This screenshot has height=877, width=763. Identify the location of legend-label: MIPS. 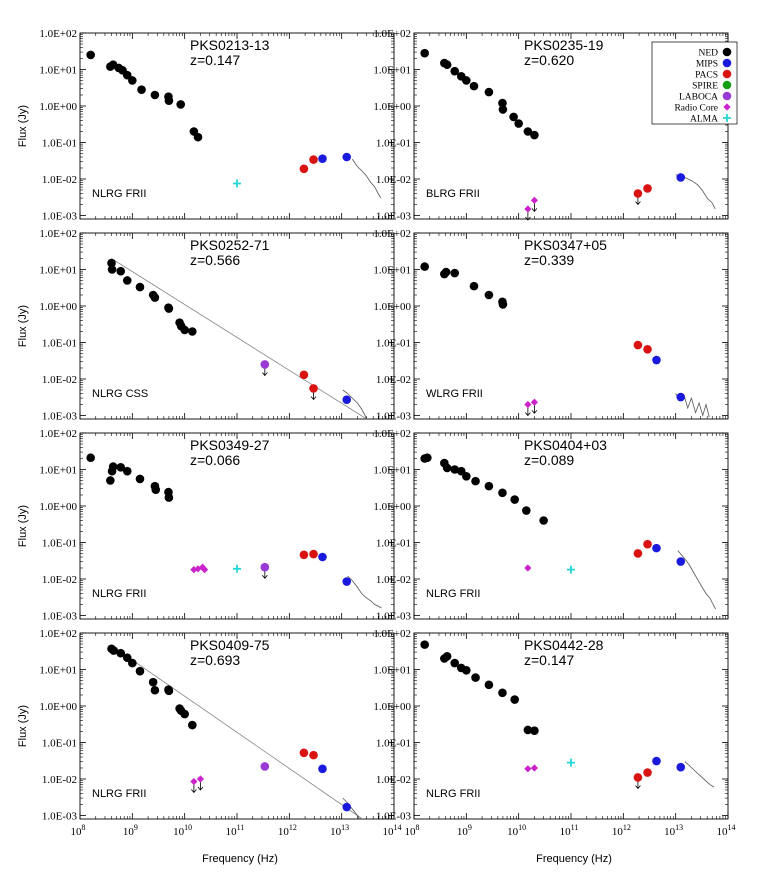
(707, 65).